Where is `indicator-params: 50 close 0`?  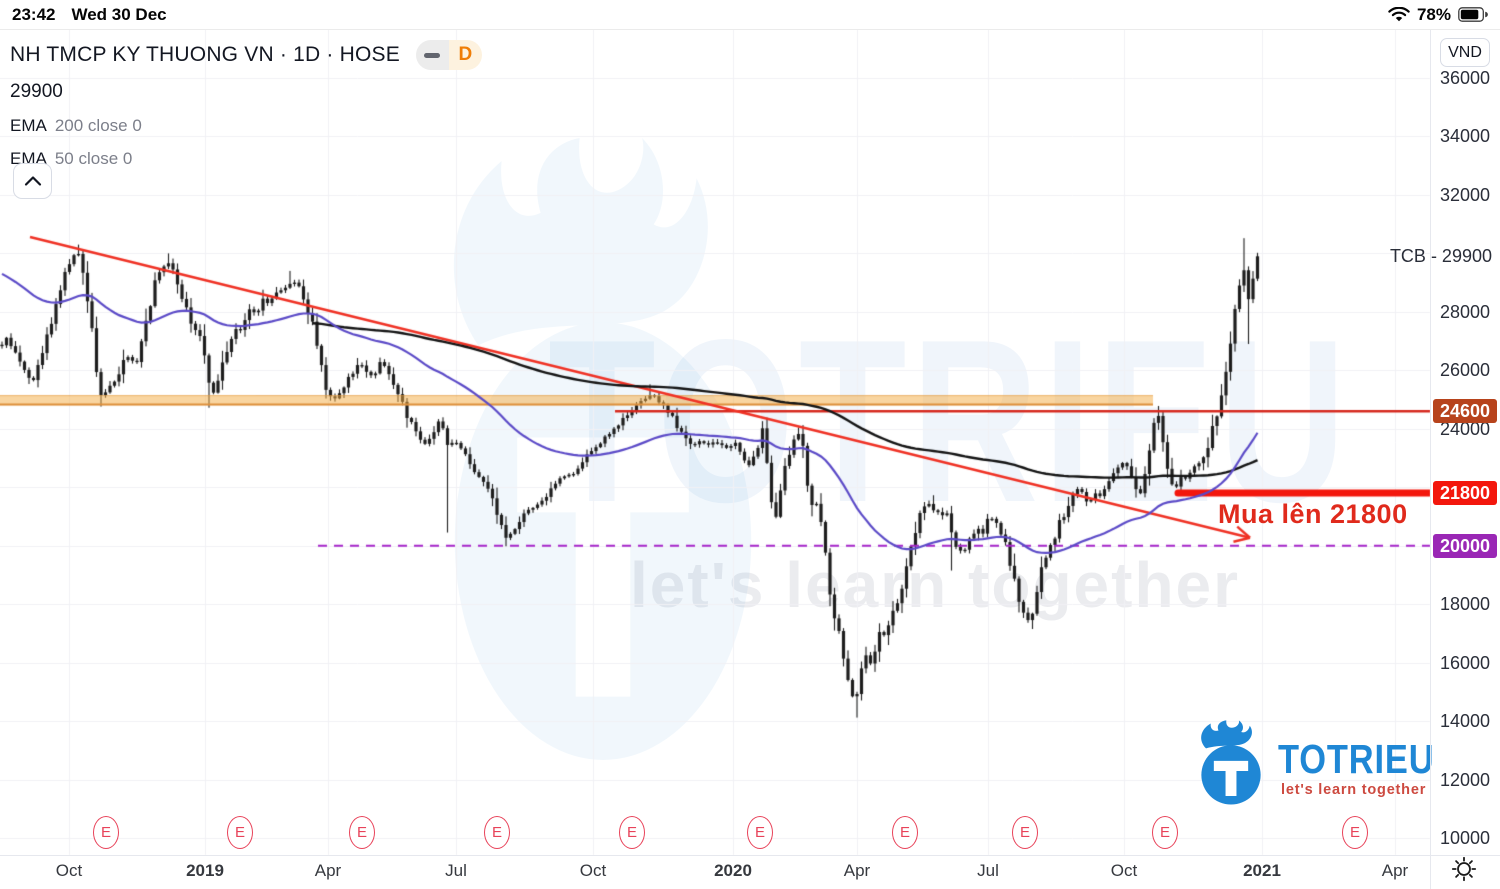 indicator-params: 50 close 0 is located at coordinates (93, 158).